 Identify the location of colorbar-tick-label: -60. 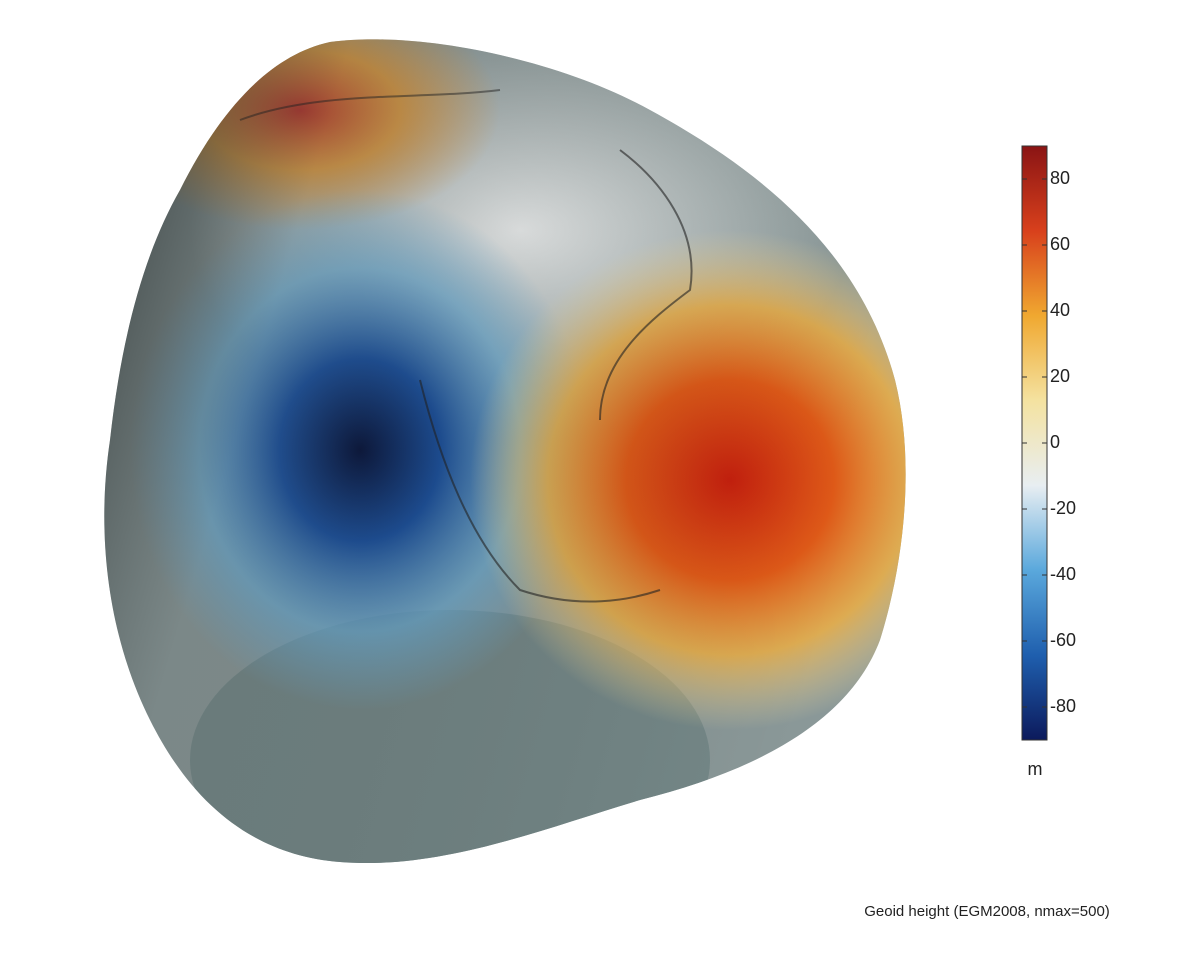
(1063, 640).